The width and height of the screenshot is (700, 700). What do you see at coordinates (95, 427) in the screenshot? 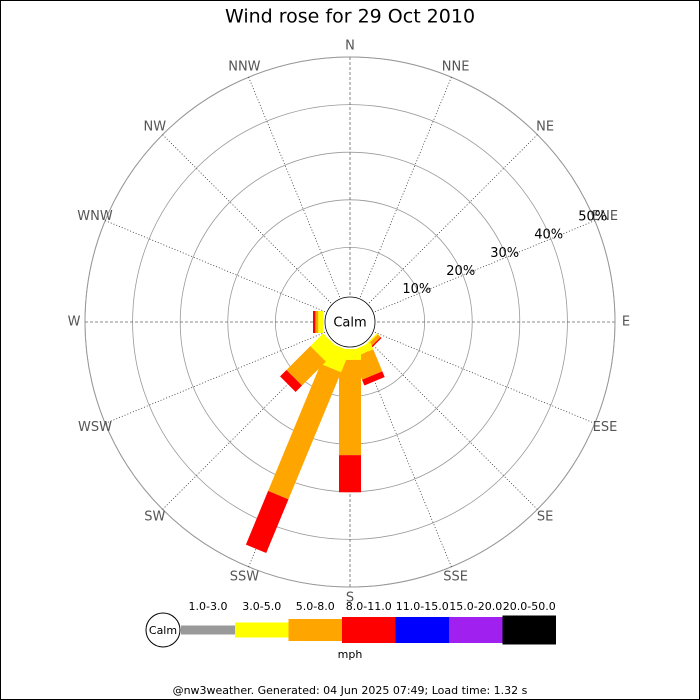
I see `direction-label: WSW` at bounding box center [95, 427].